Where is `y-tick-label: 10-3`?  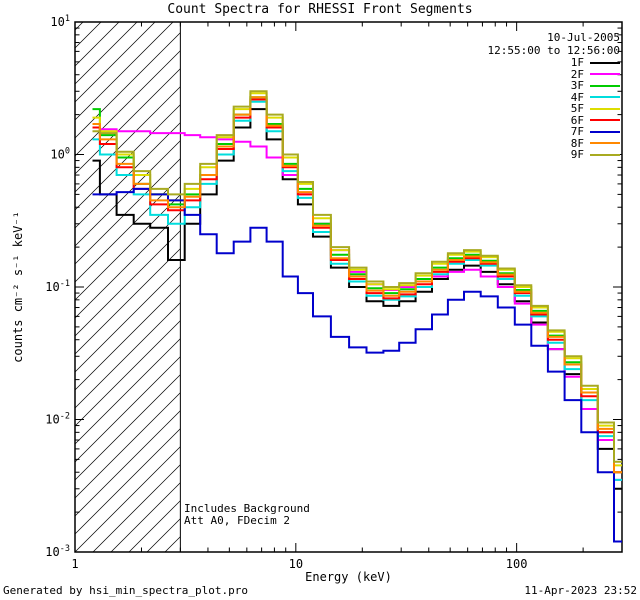
y-tick-label: 10-3 is located at coordinates (57, 551).